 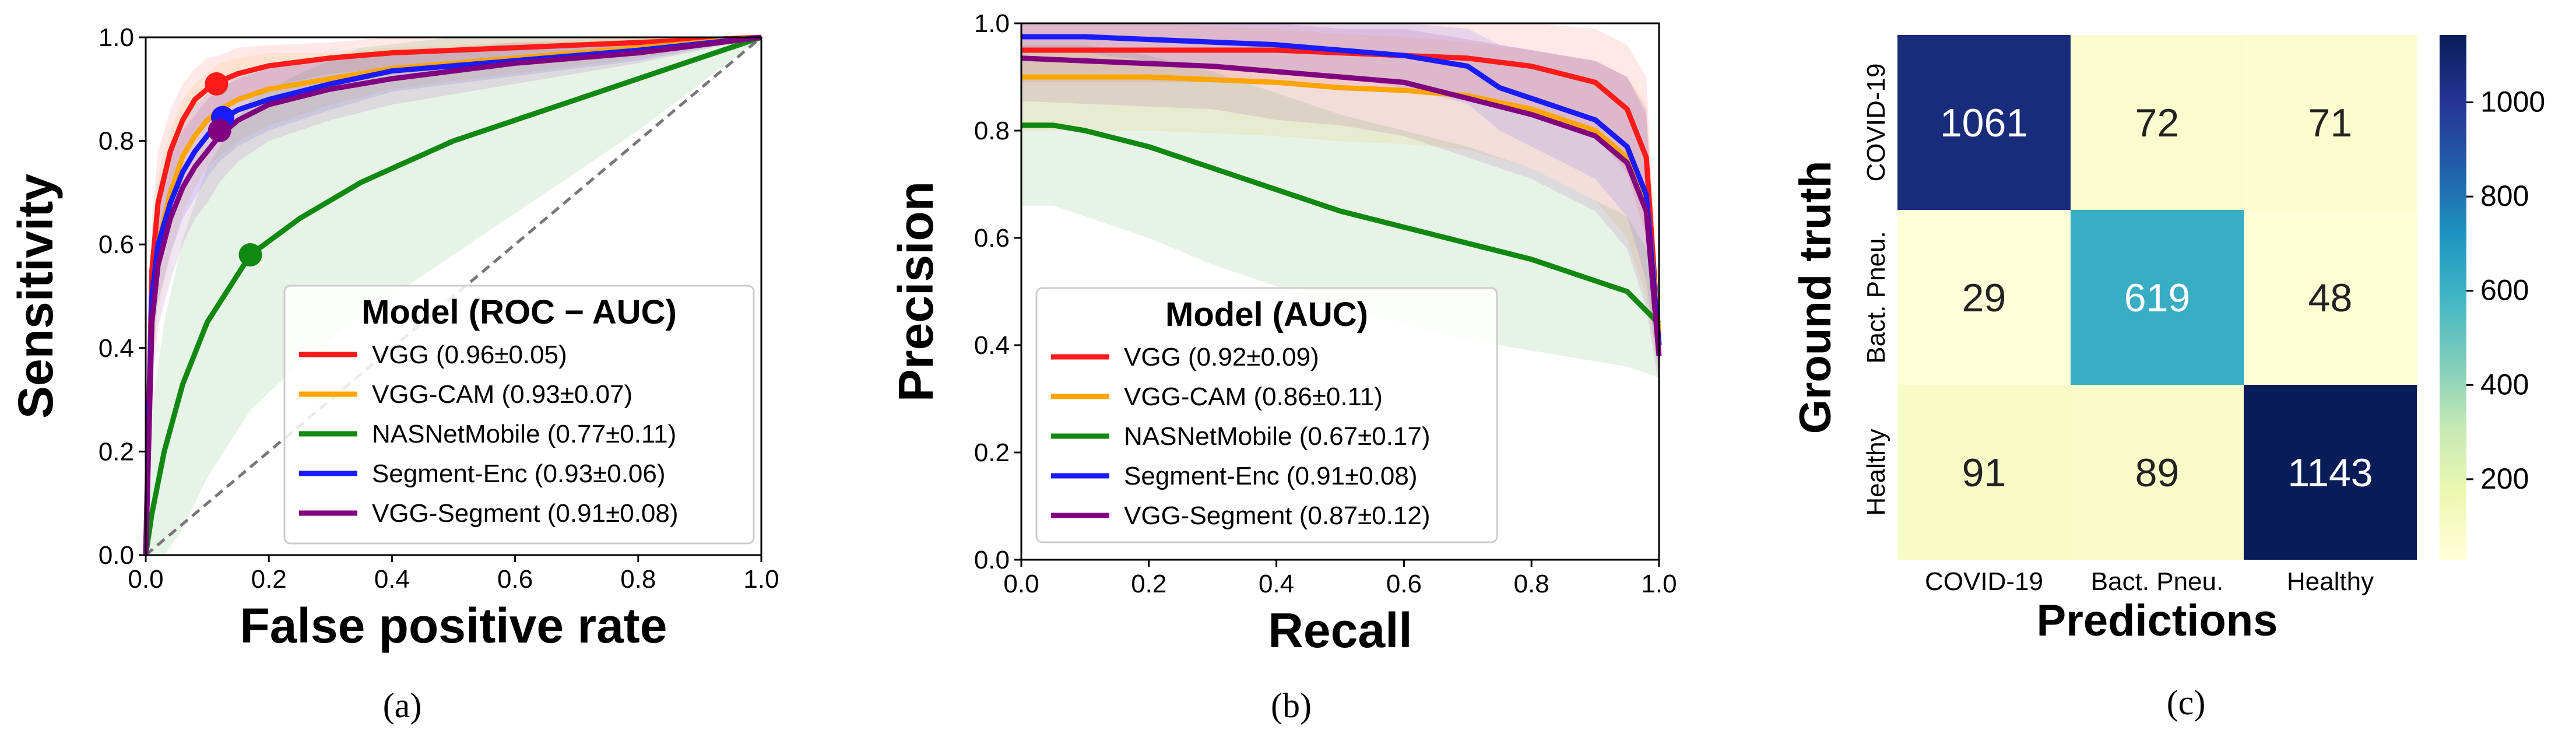 I want to click on cell-value: 1061, so click(x=1984, y=123).